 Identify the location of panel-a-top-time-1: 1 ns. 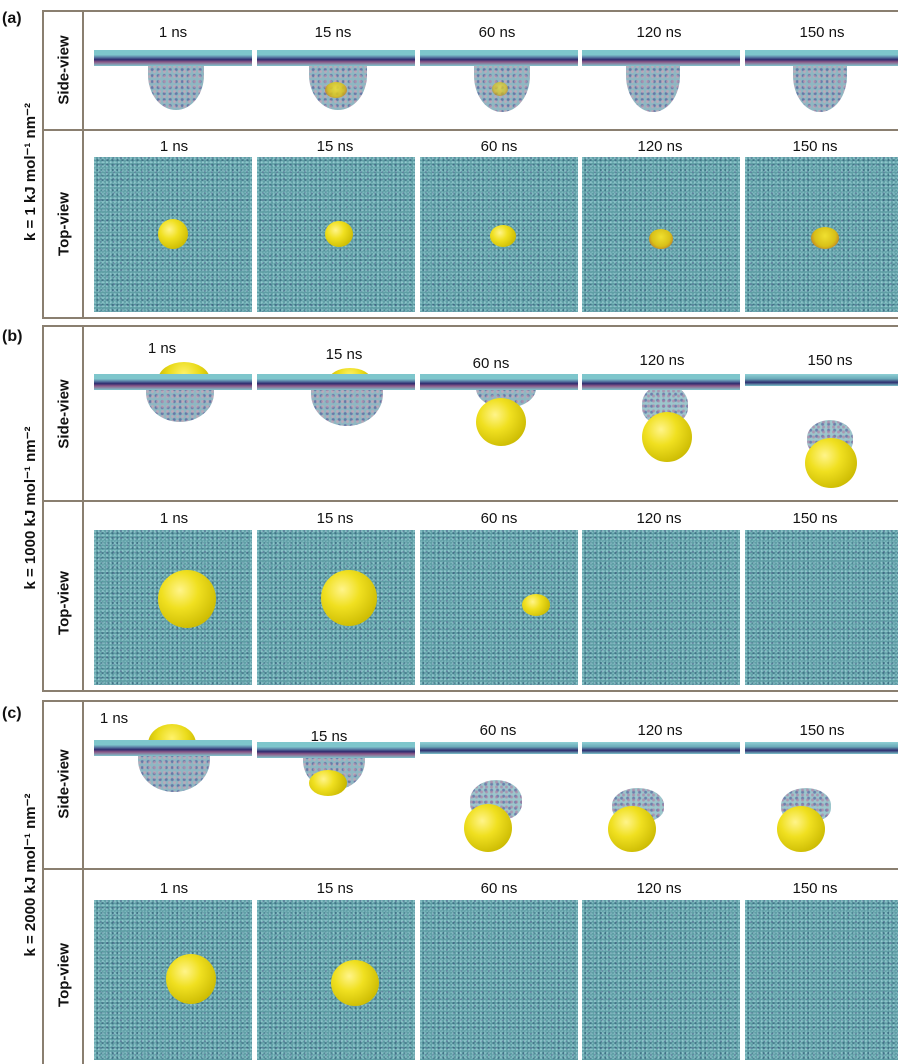
(174, 146).